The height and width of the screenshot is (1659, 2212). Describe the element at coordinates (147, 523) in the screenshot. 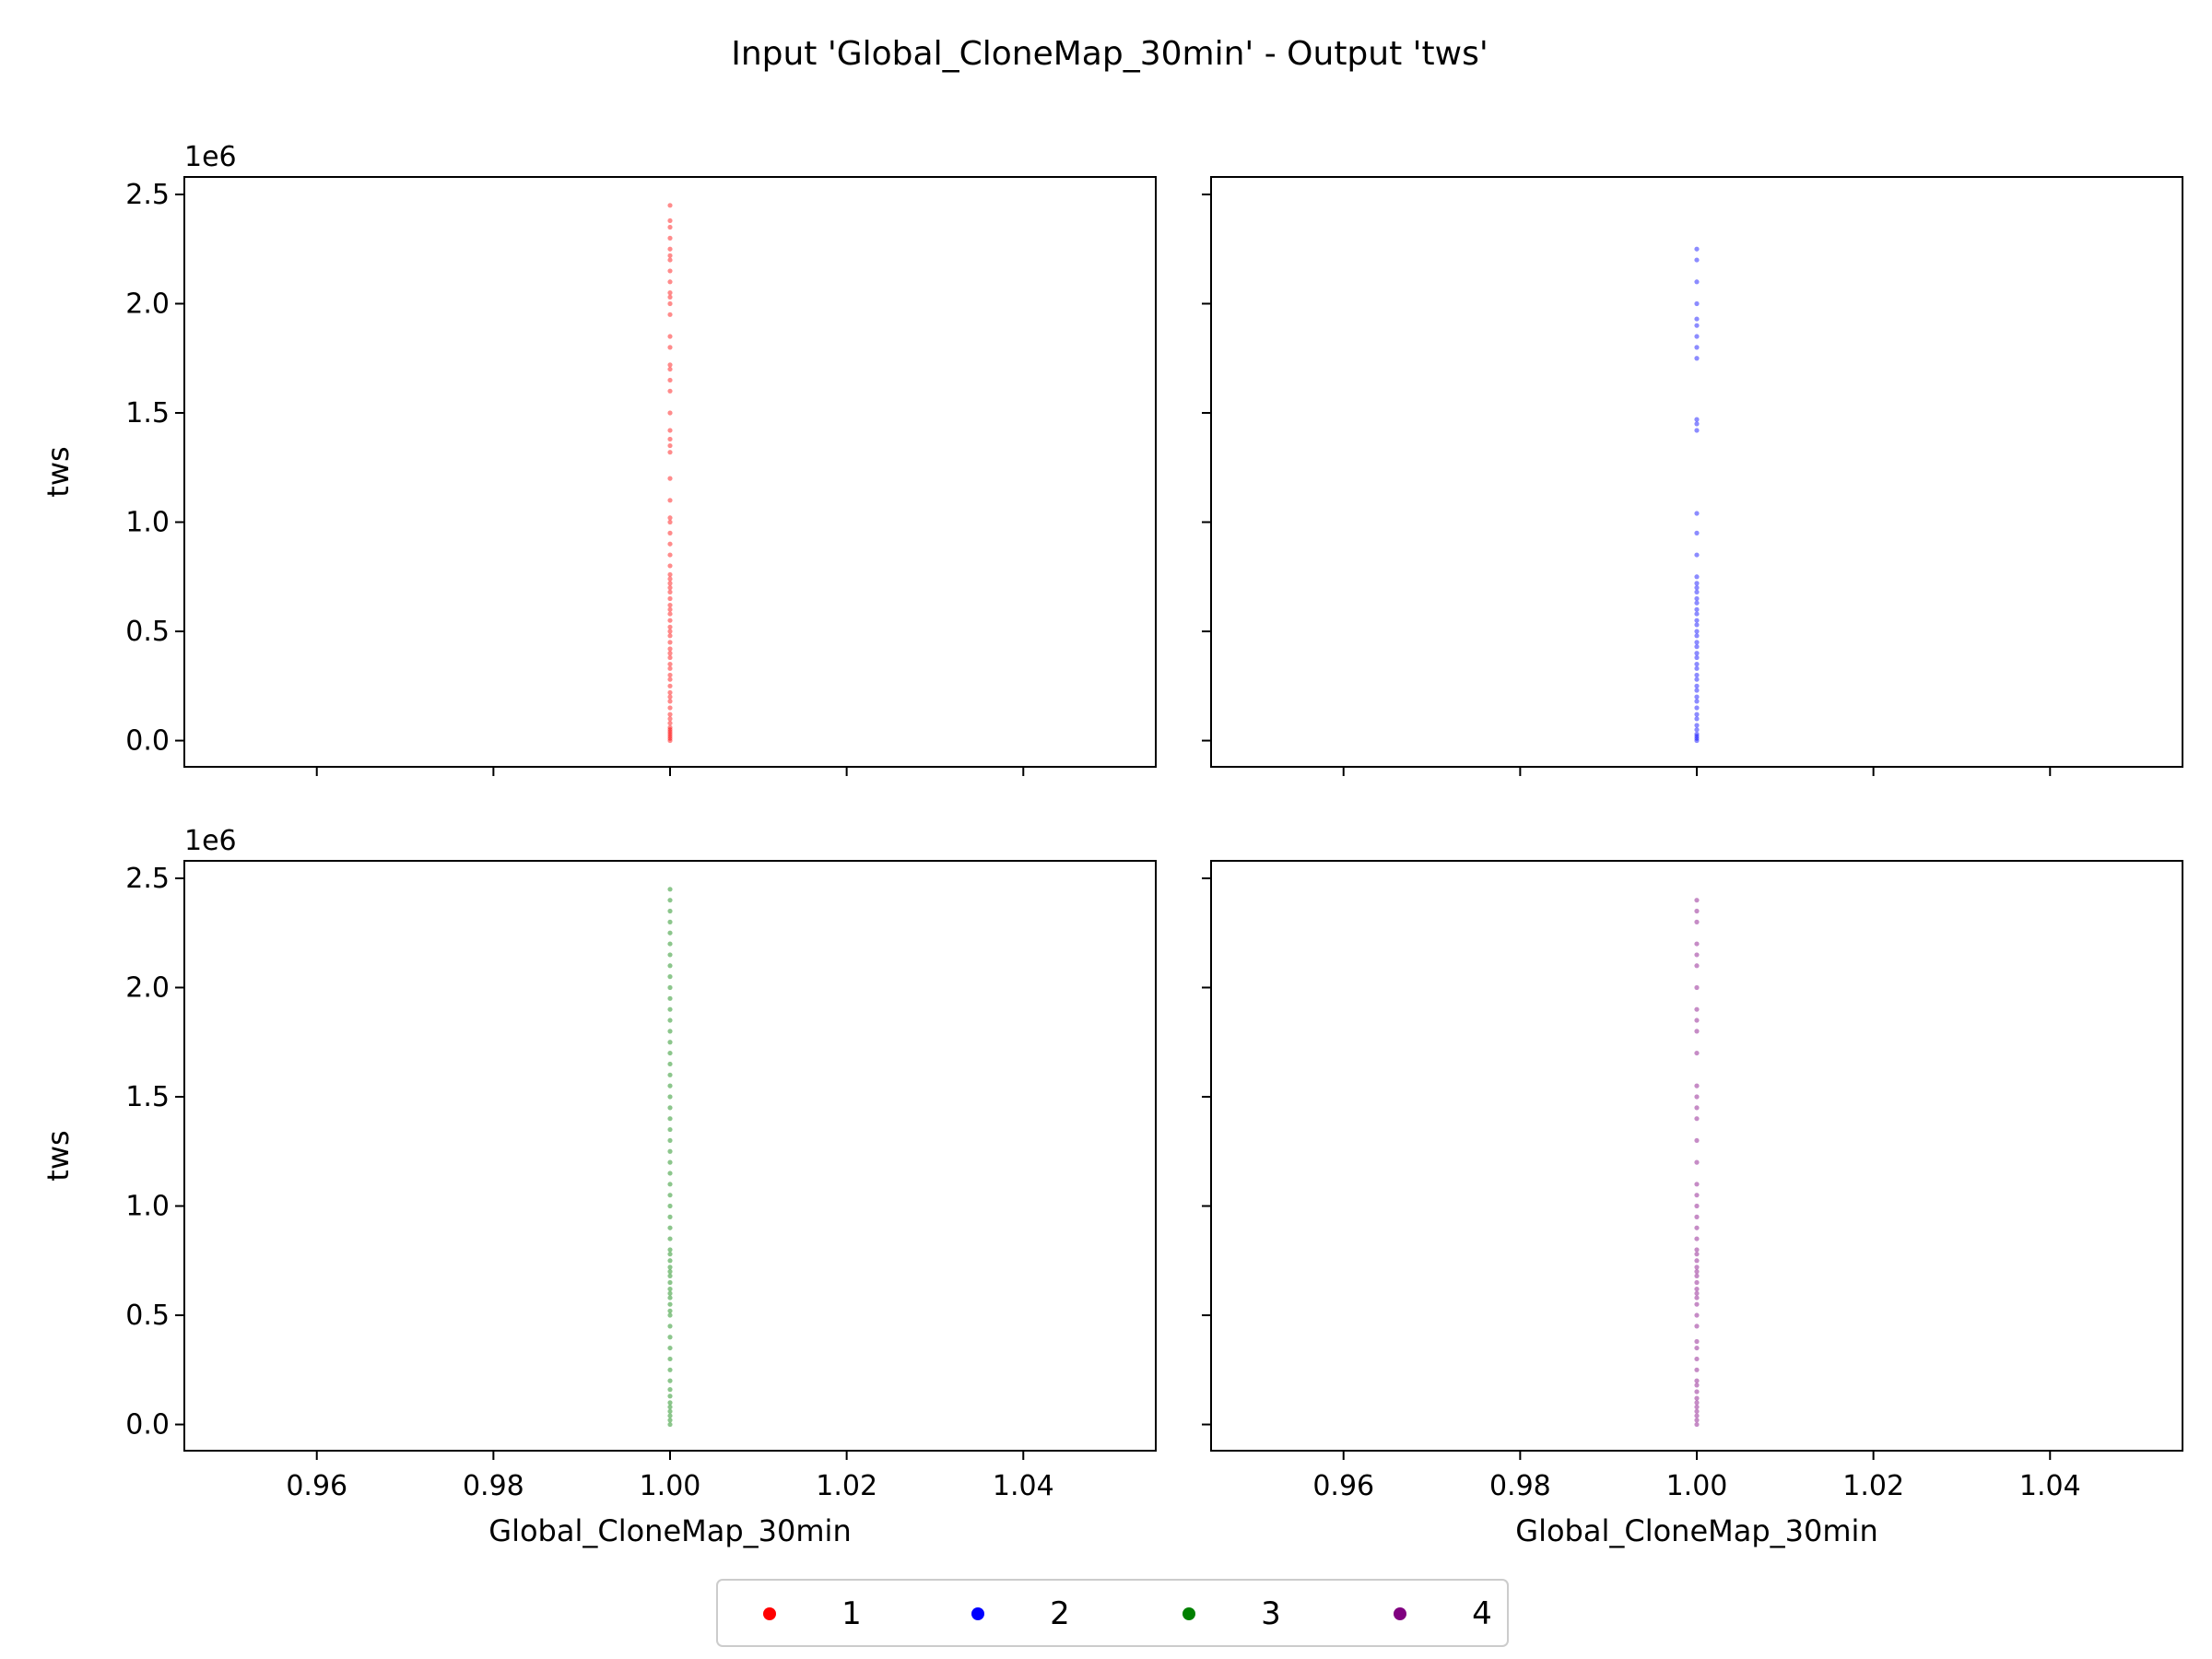

I see `y-tick-label: 1.0` at that location.